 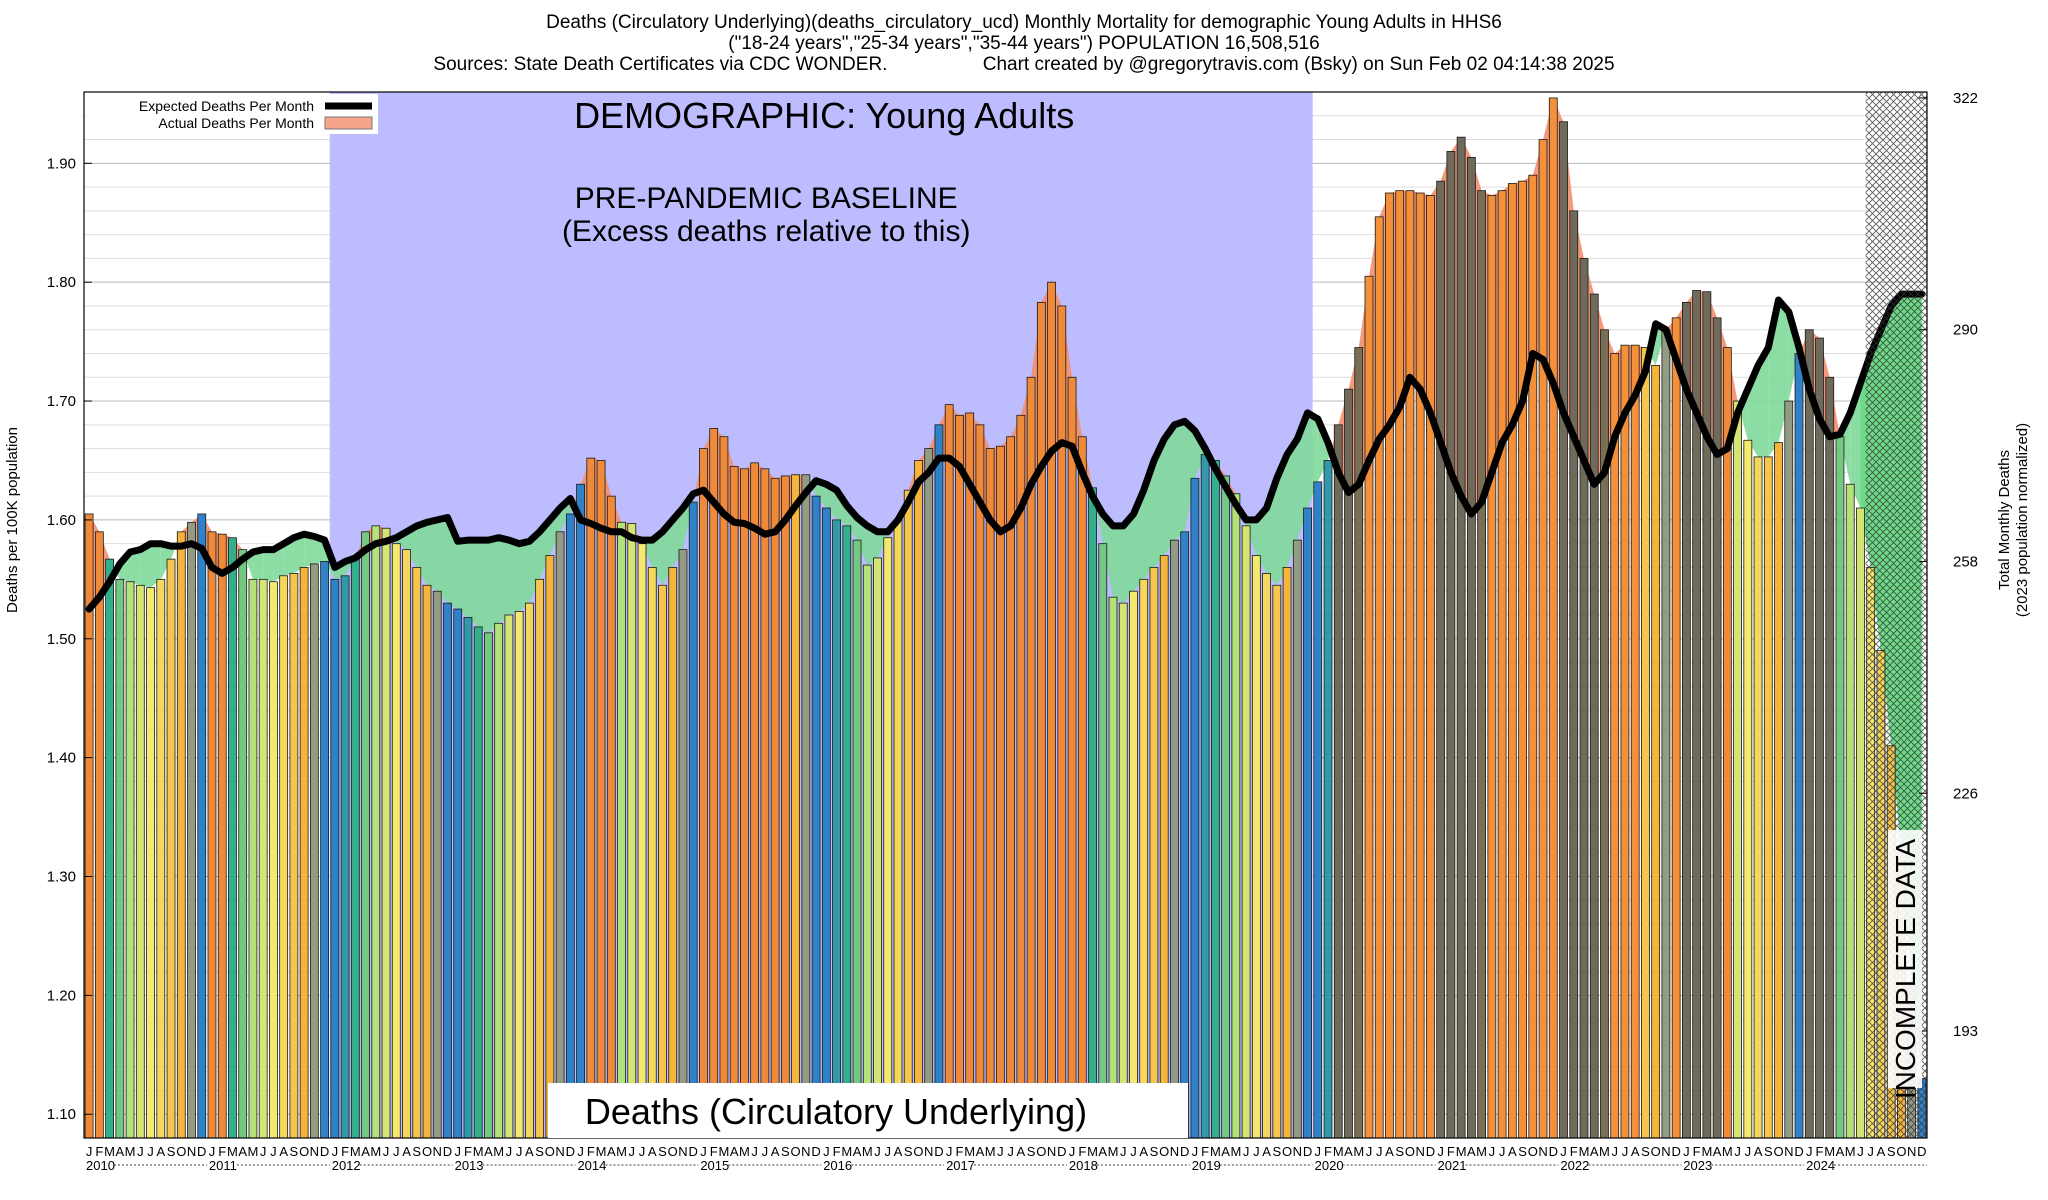 What do you see at coordinates (61, 282) in the screenshot?
I see `y-tick-label: 1.80` at bounding box center [61, 282].